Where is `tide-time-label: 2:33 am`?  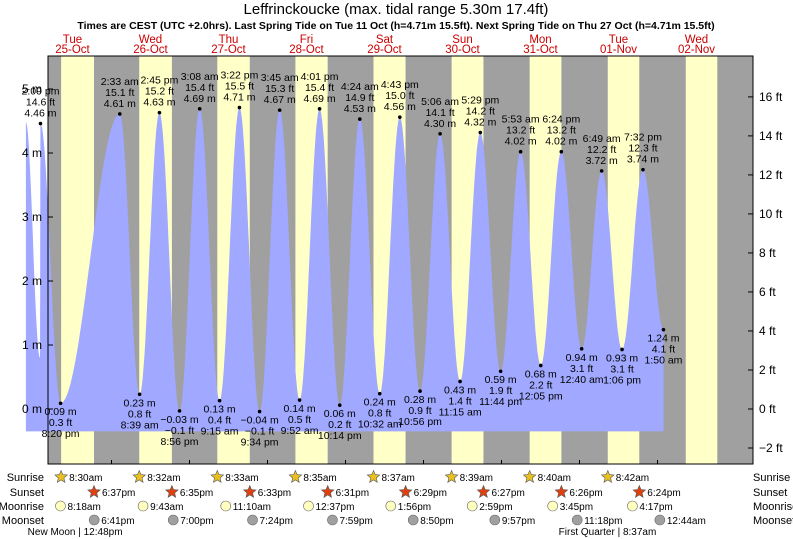
tide-time-label: 2:33 am is located at coordinates (120, 82).